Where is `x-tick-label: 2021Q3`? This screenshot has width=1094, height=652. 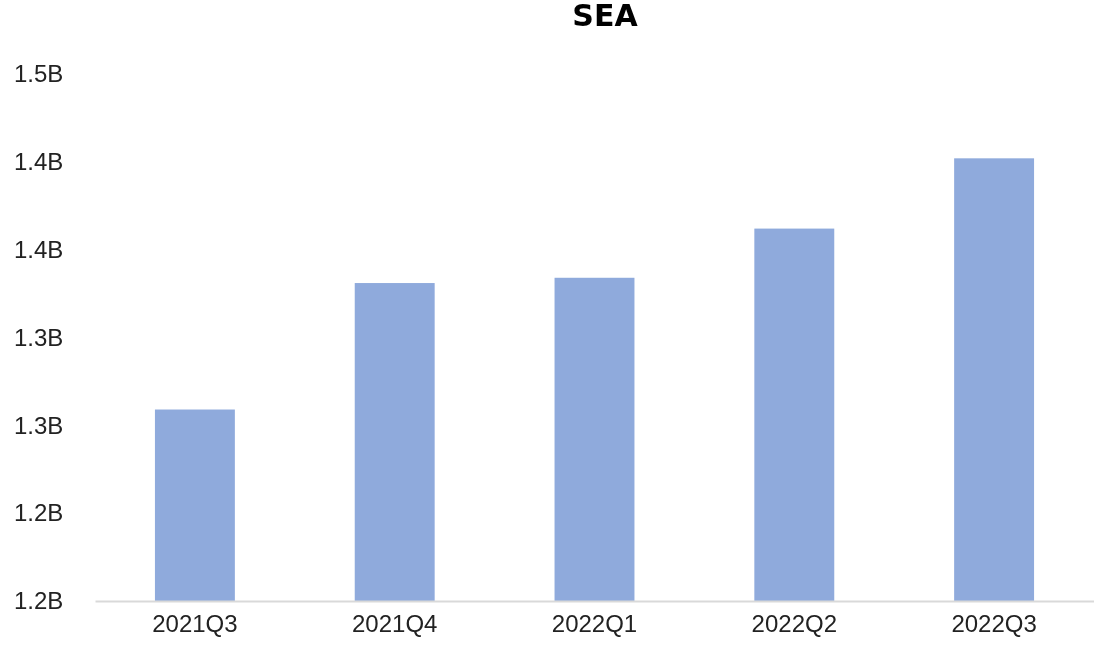 x-tick-label: 2021Q3 is located at coordinates (195, 624).